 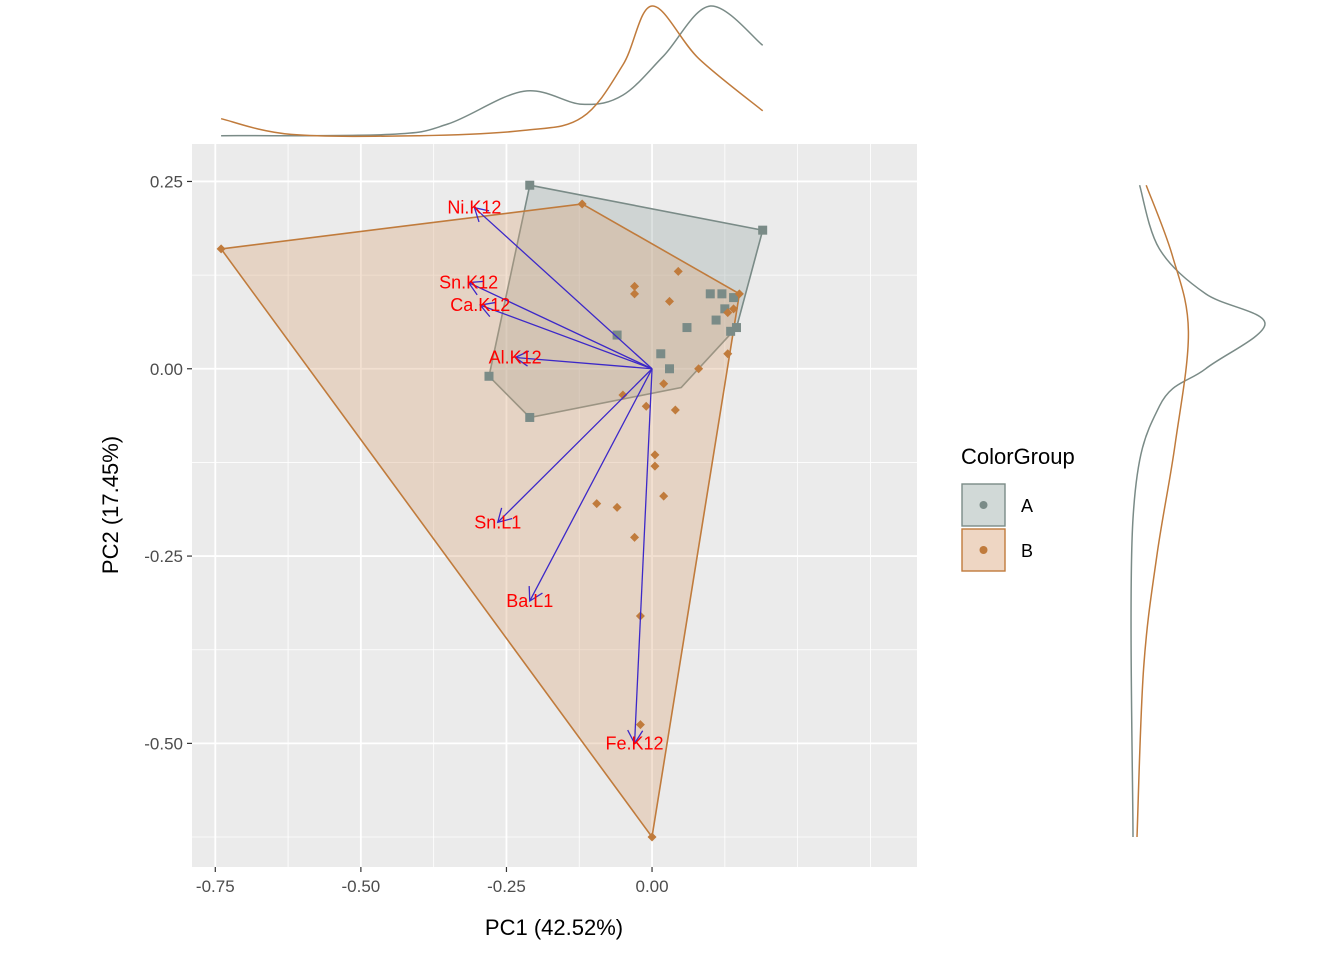 What do you see at coordinates (166, 369) in the screenshot?
I see `y-tick-label: 0.00` at bounding box center [166, 369].